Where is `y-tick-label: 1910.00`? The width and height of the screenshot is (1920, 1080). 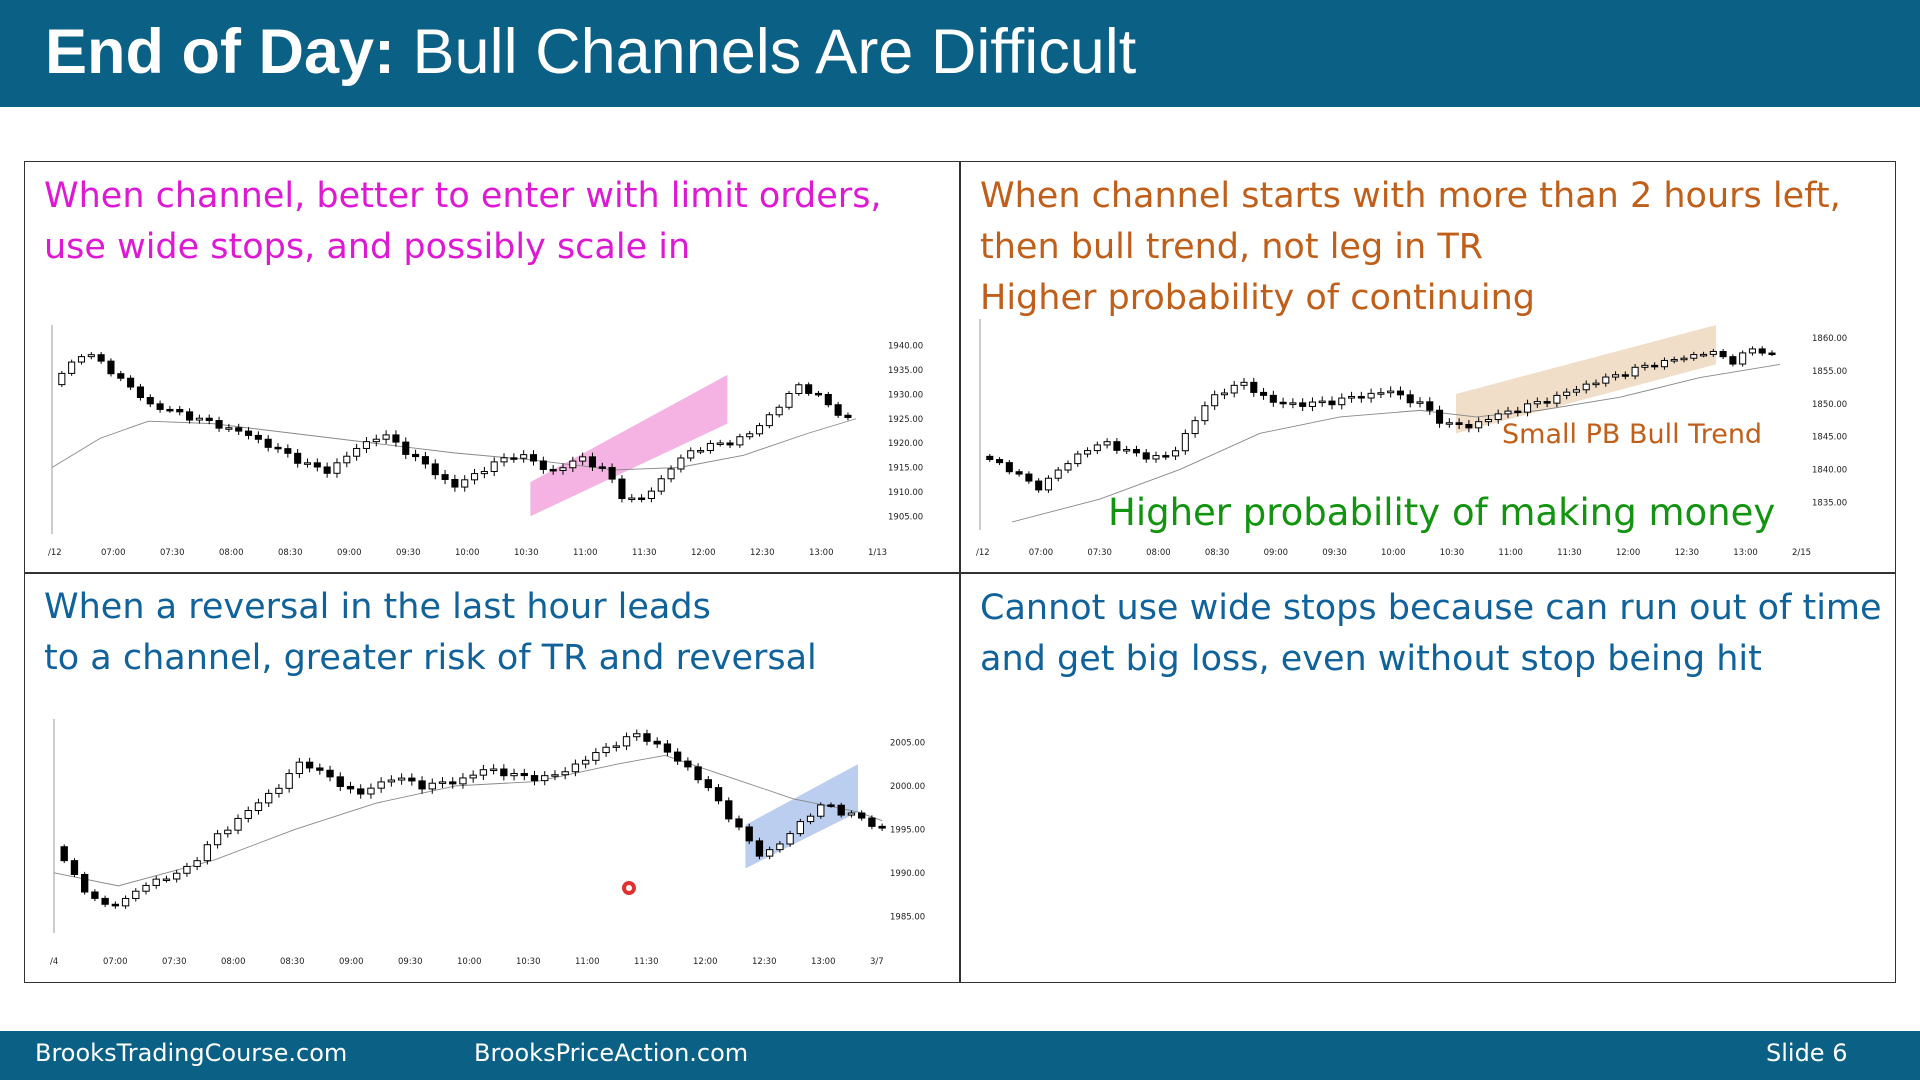 y-tick-label: 1910.00 is located at coordinates (905, 493).